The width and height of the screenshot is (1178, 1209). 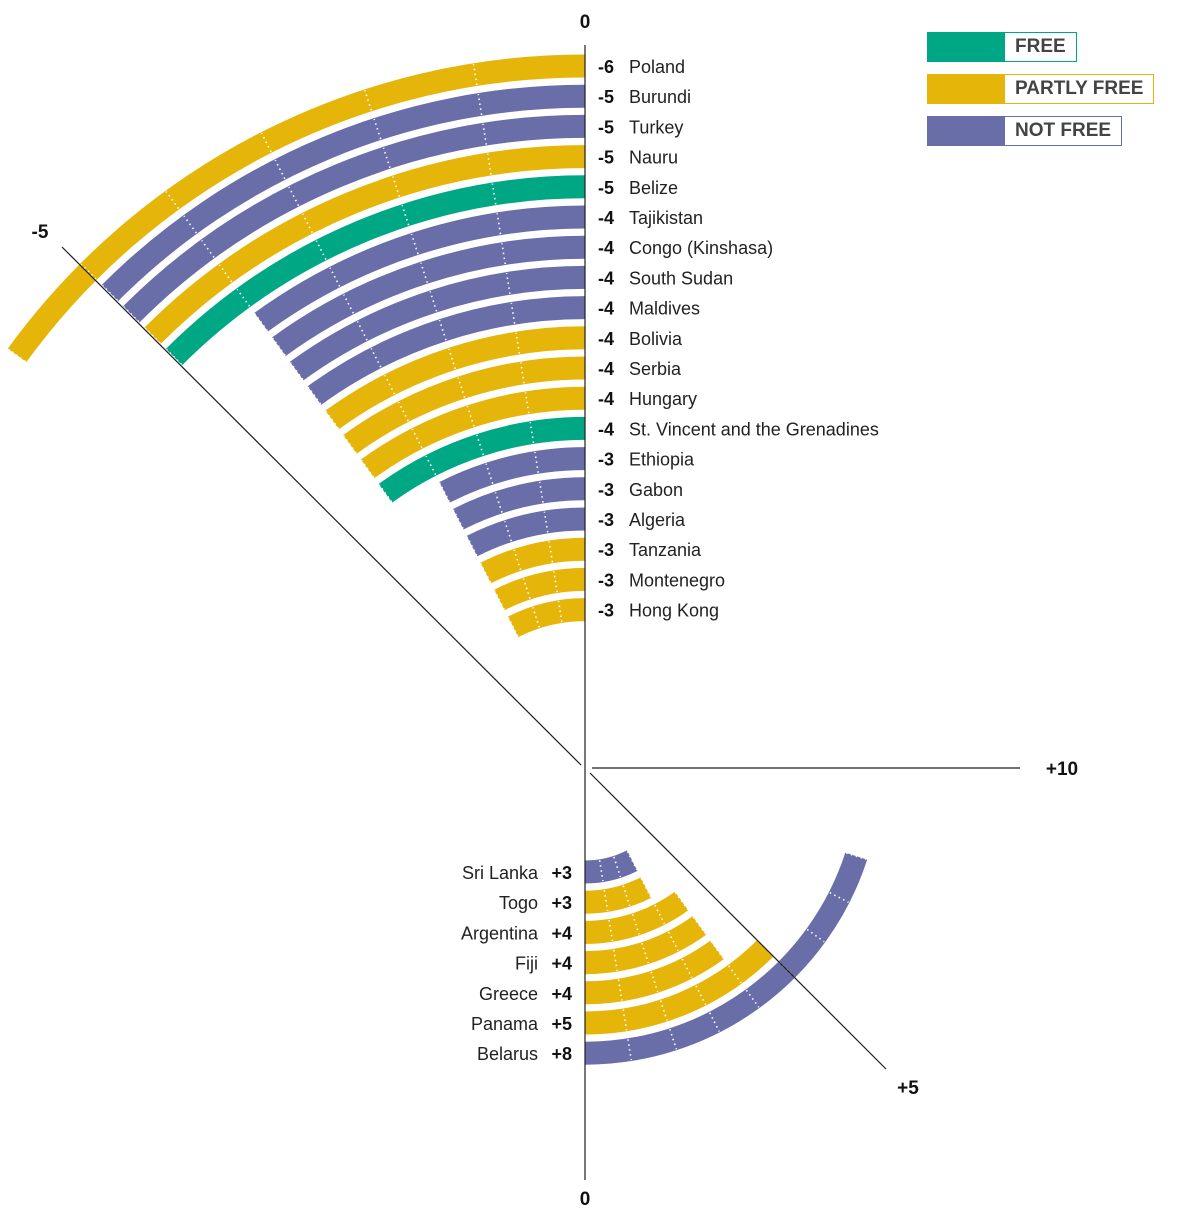 What do you see at coordinates (611, 867) in the screenshot?
I see `bar-sri-lanka` at bounding box center [611, 867].